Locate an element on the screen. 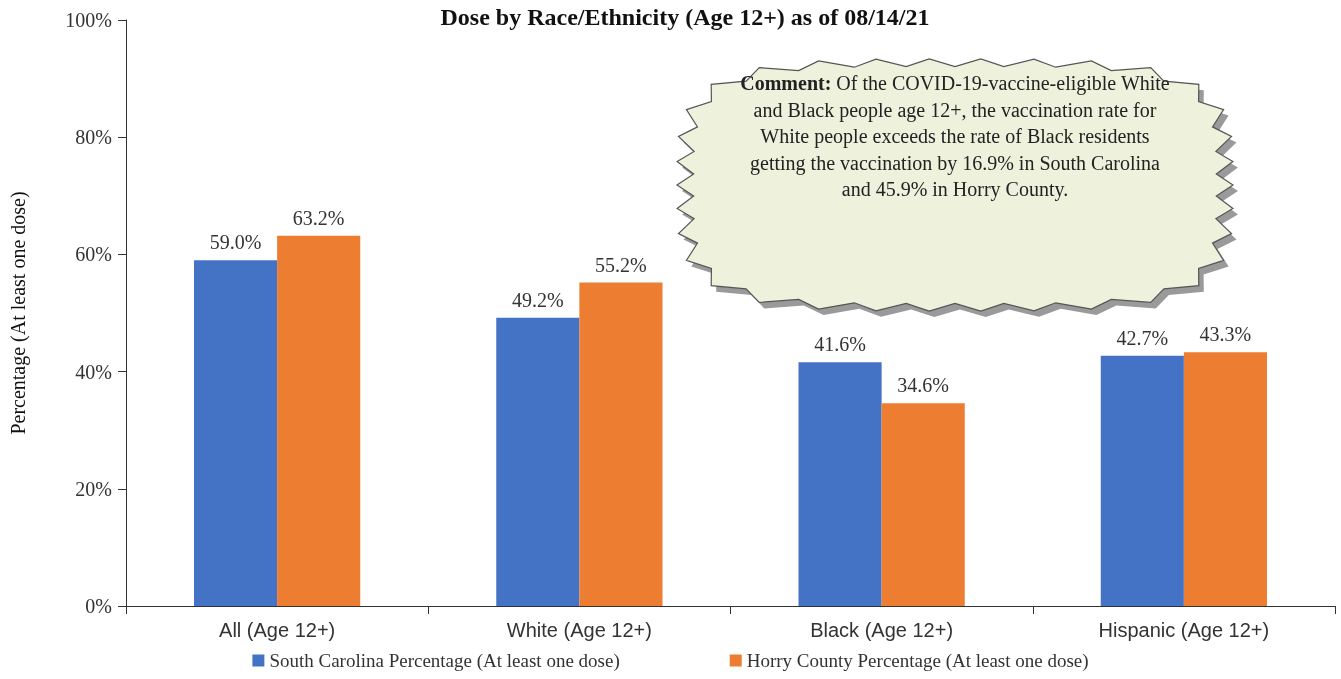  x-tick-label: All (Age 12+) is located at coordinates (277, 630).